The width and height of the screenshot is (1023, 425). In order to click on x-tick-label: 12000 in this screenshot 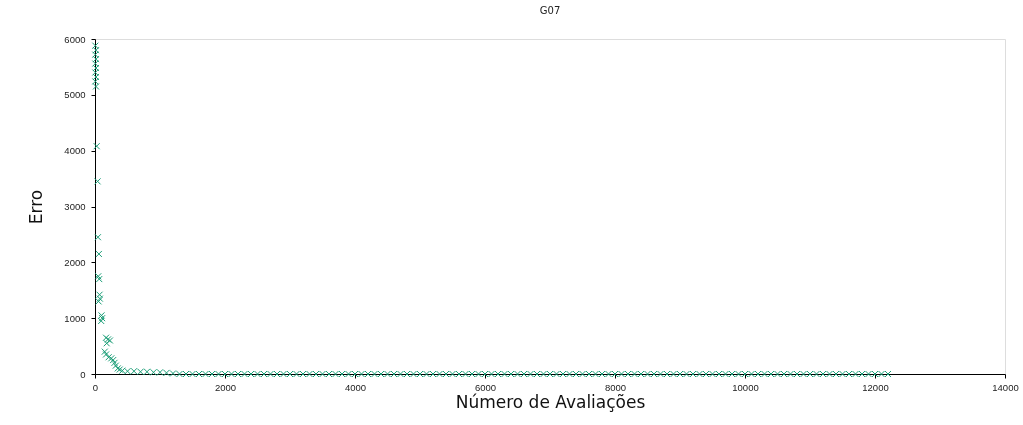, I will do `click(875, 387)`.